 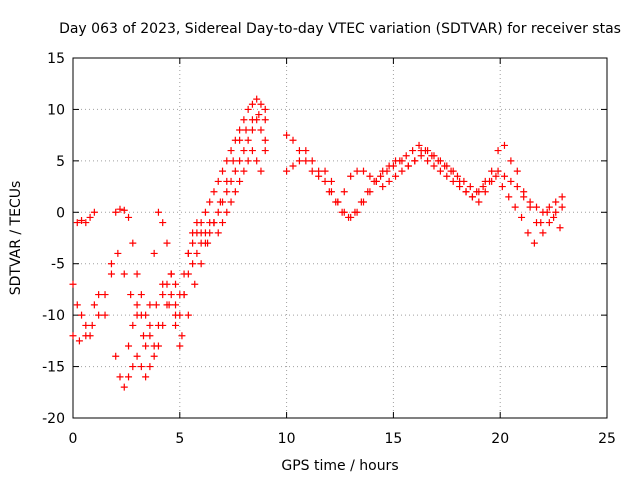 I want to click on series-track-g, so click(x=444, y=194).